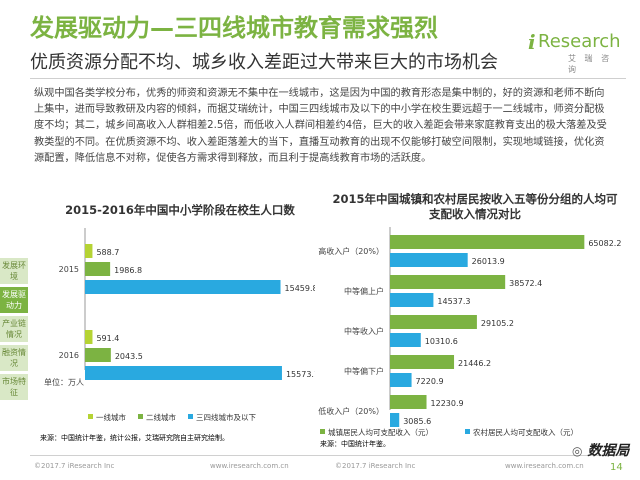 The image size is (640, 480). I want to click on legend-label: 城镇居民人均可支配收入（元）, so click(380, 432).